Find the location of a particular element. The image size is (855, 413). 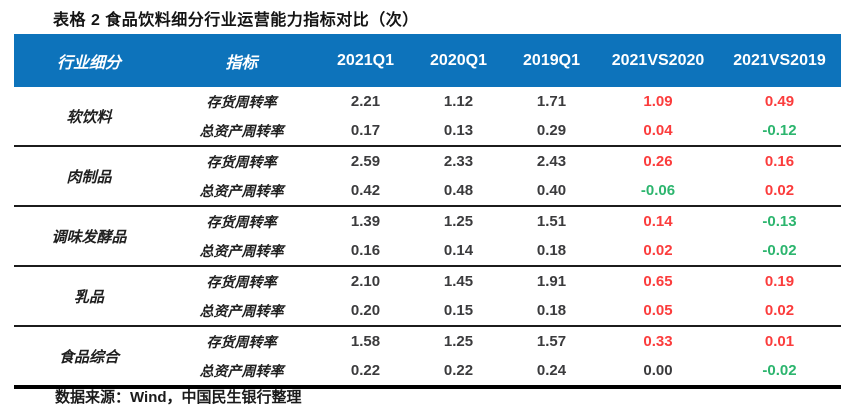

value-cell: 0.15 is located at coordinates (458, 310).